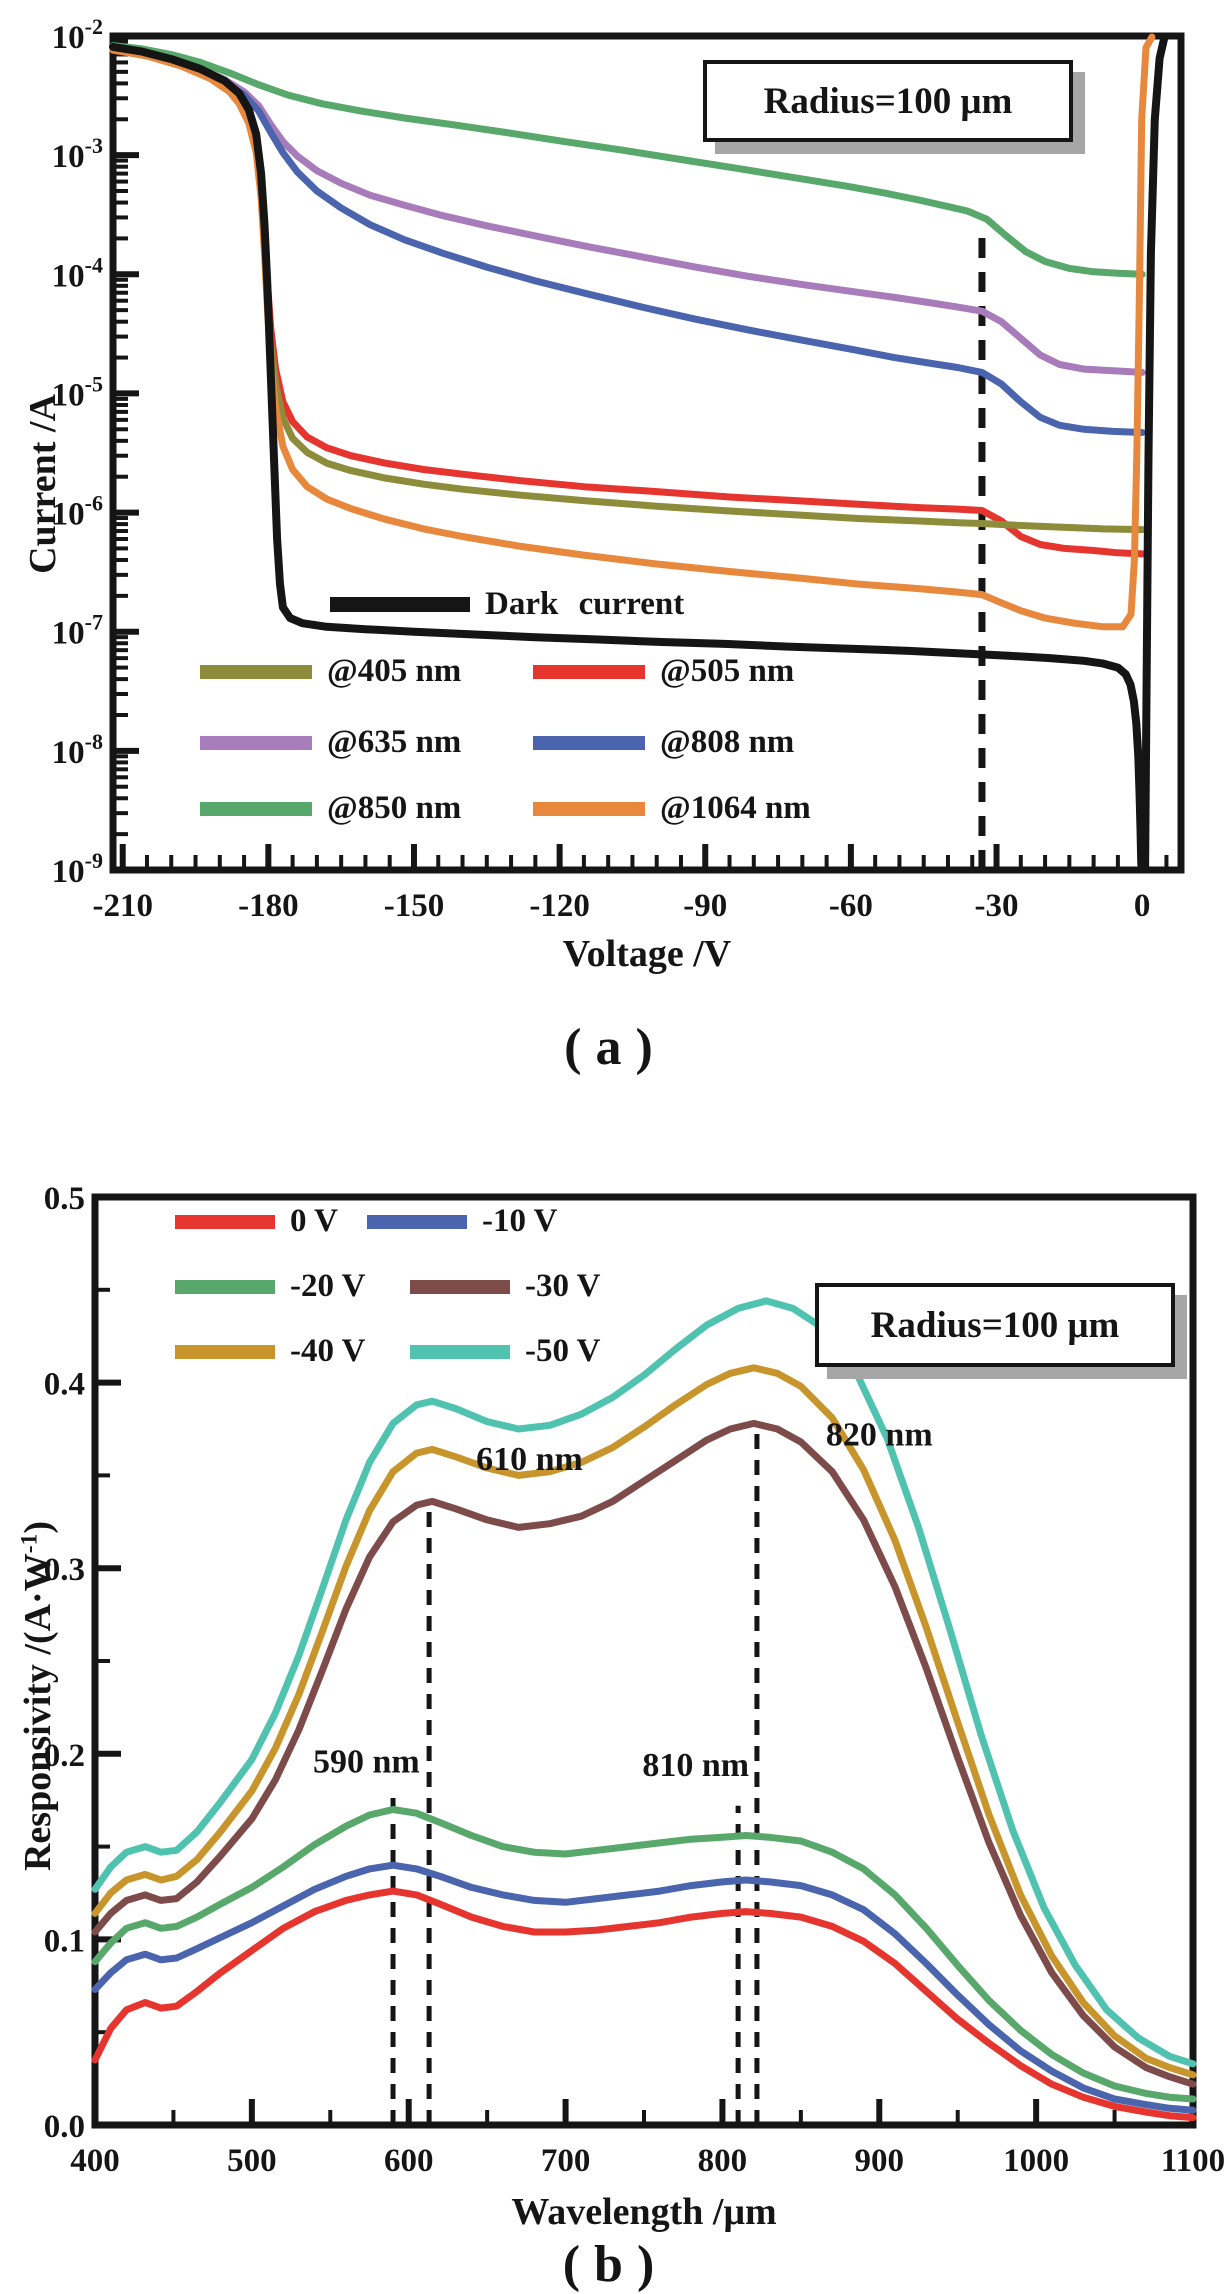 The image size is (1231, 2294). Describe the element at coordinates (77, 452) in the screenshot. I see `y-tick-labels-iv: 10⁻² 10⁻³ 10⁻⁴ 10⁻⁵ 10⁻⁶ 10⁻⁷ 10⁻⁸ 10⁻⁹` at that location.